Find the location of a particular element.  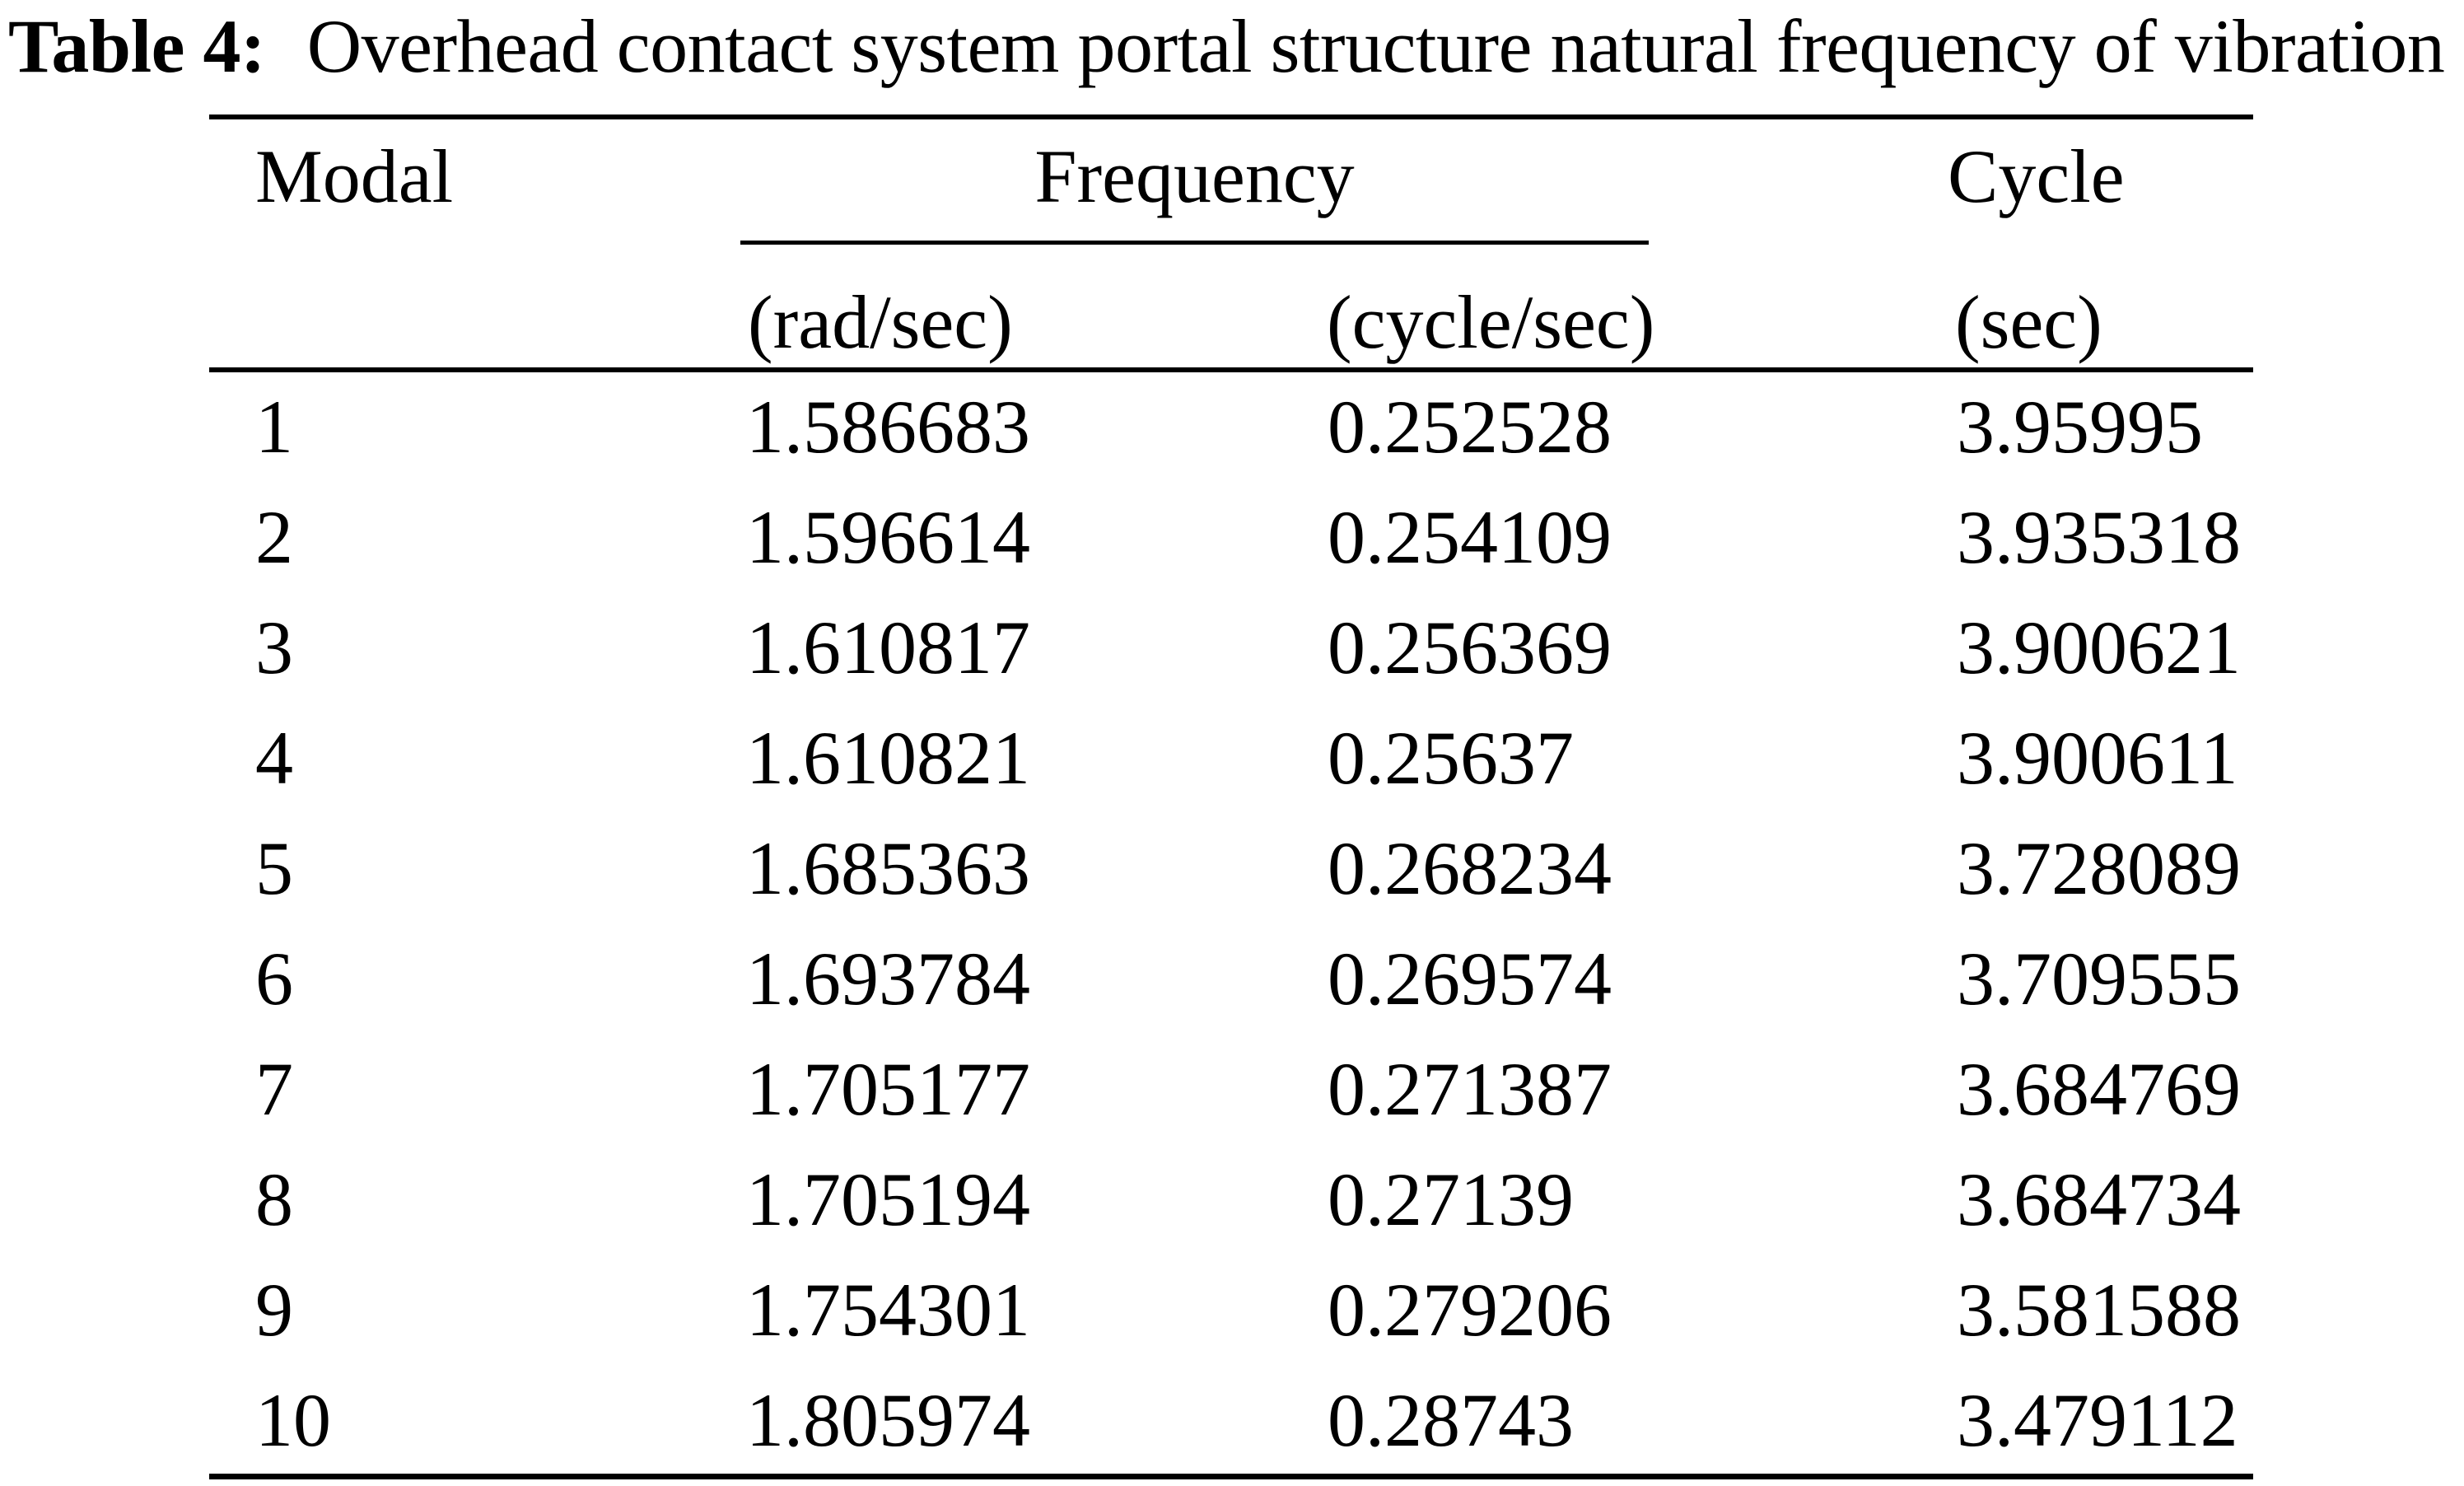

frequency-cycle-cell: 0.271387 is located at coordinates (1470, 1089).